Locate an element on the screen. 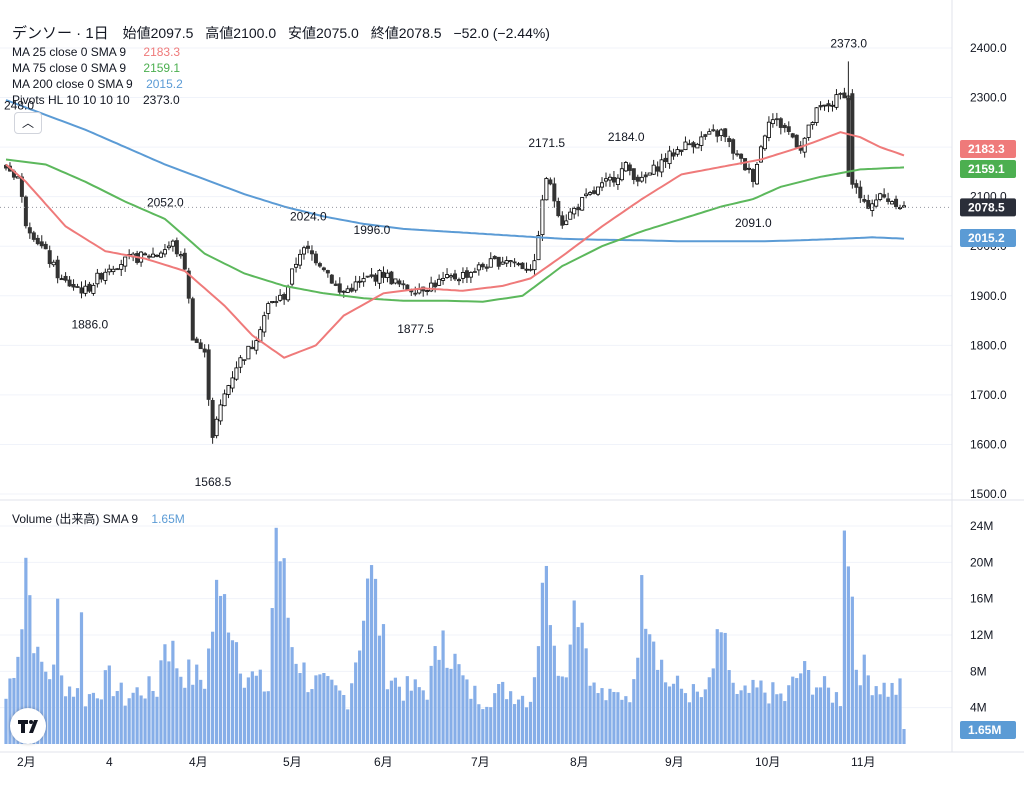  pivot-label: 2171.5 is located at coordinates (546, 143).